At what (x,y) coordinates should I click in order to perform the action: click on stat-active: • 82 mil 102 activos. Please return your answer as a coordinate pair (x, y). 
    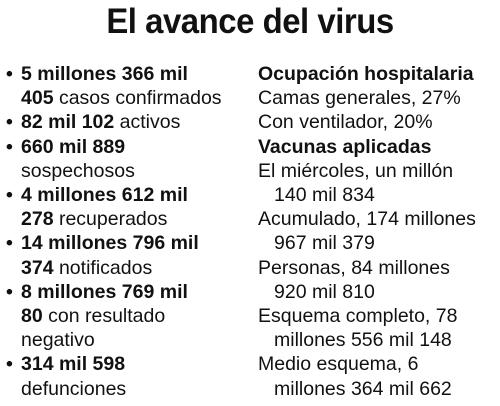
    Looking at the image, I should click on (131, 122).